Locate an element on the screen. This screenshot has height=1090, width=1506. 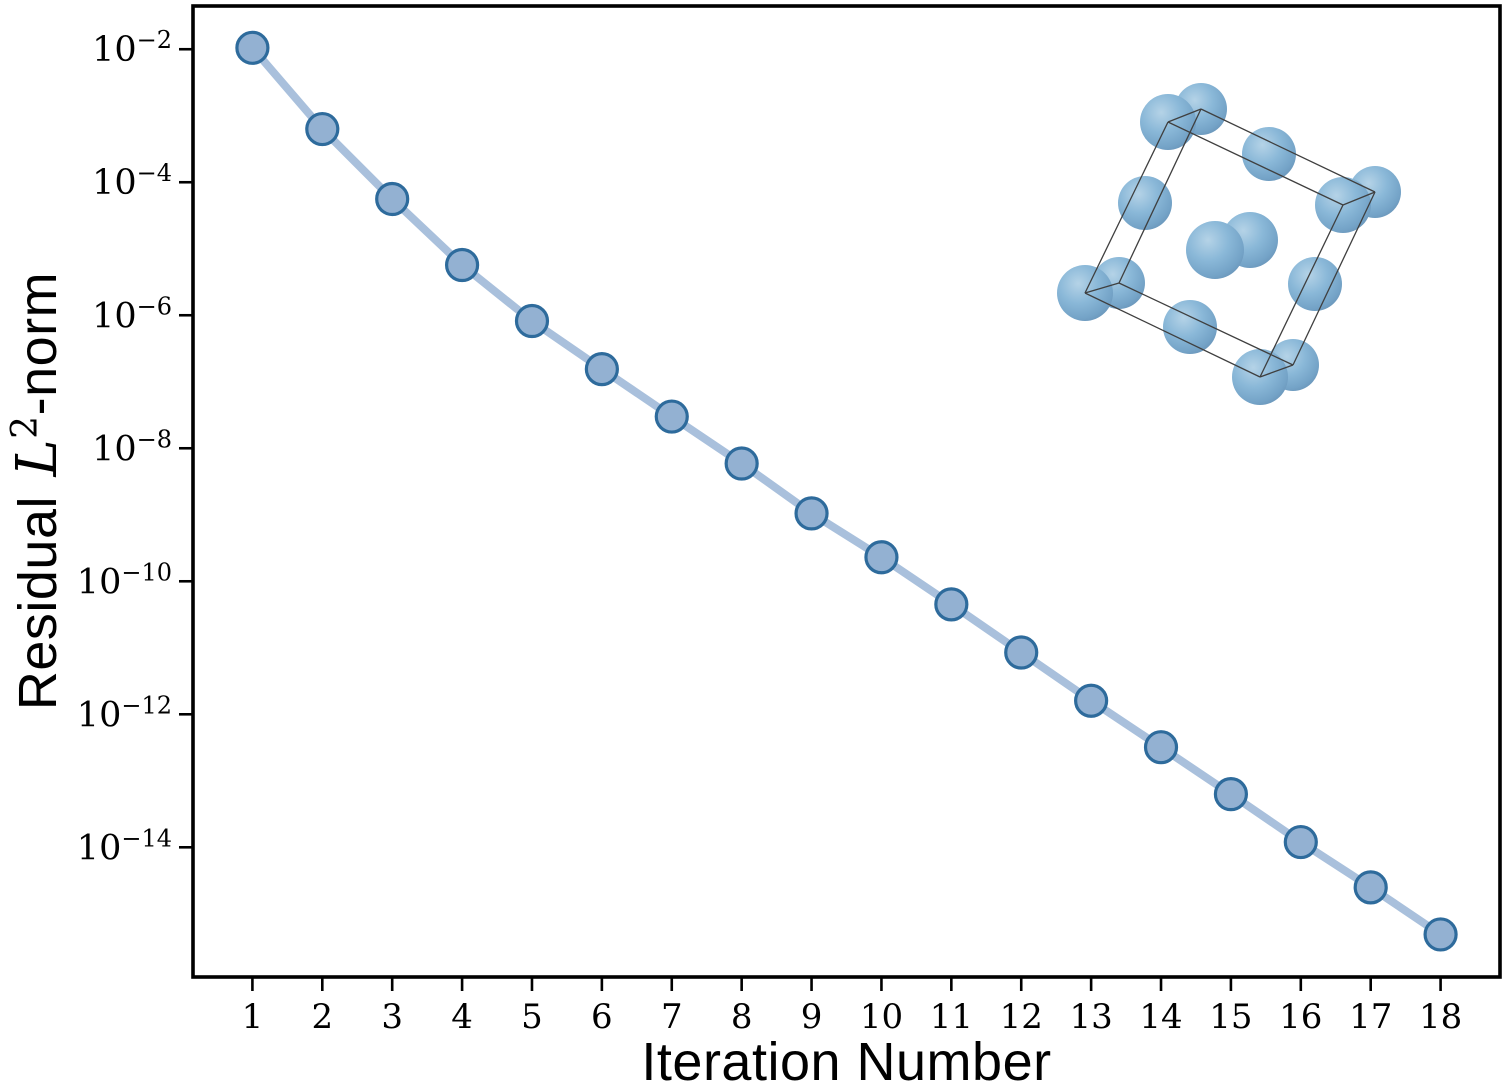
y-axis: 10⁻² 10⁻⁴ 10⁻⁶ 10⁻⁸ 10⁻¹⁰ 10⁻¹² 10⁻¹⁴ is located at coordinates (135, 447).